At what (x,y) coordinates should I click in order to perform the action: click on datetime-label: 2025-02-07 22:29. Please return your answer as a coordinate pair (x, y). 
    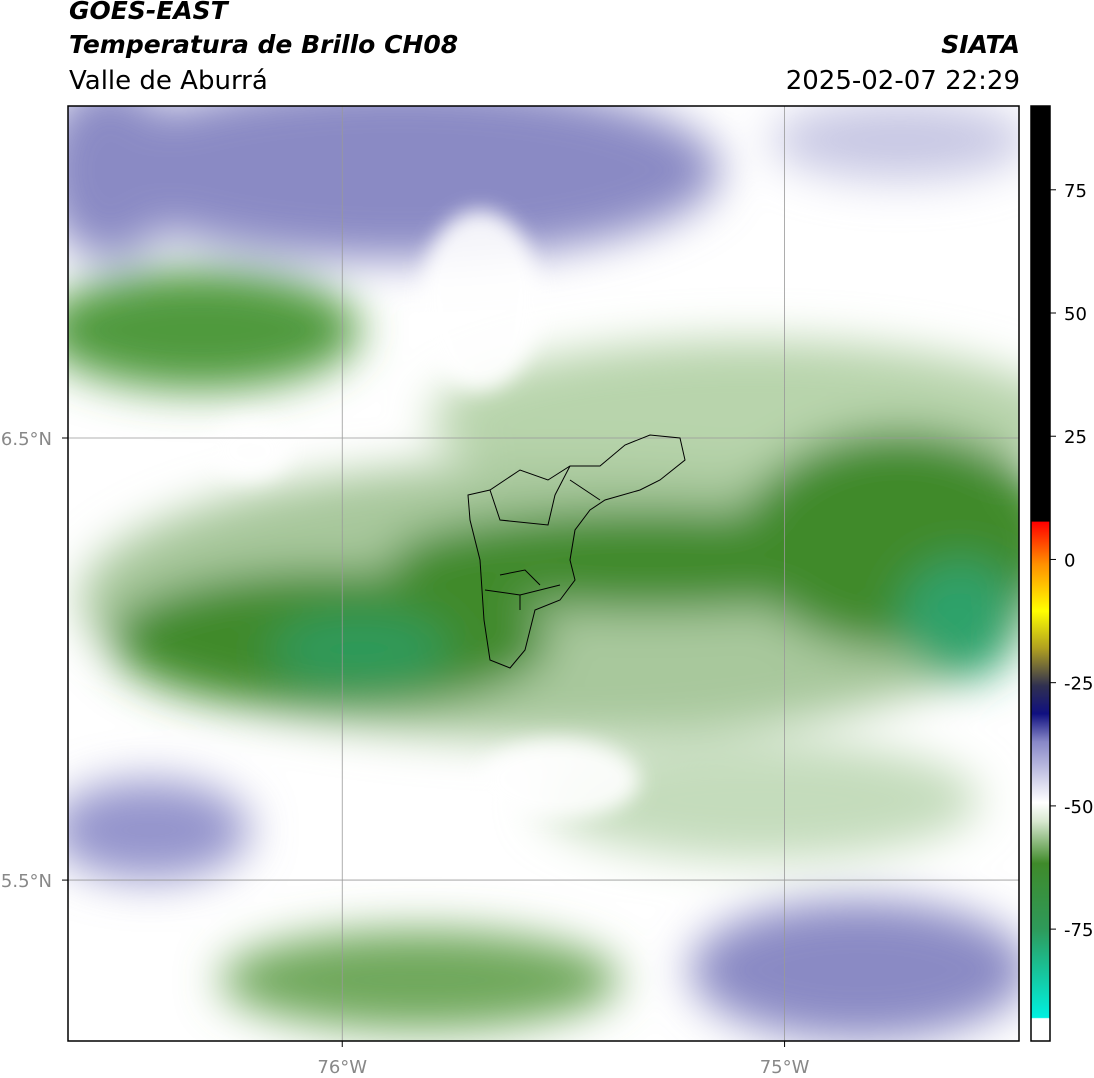
    Looking at the image, I should click on (902, 81).